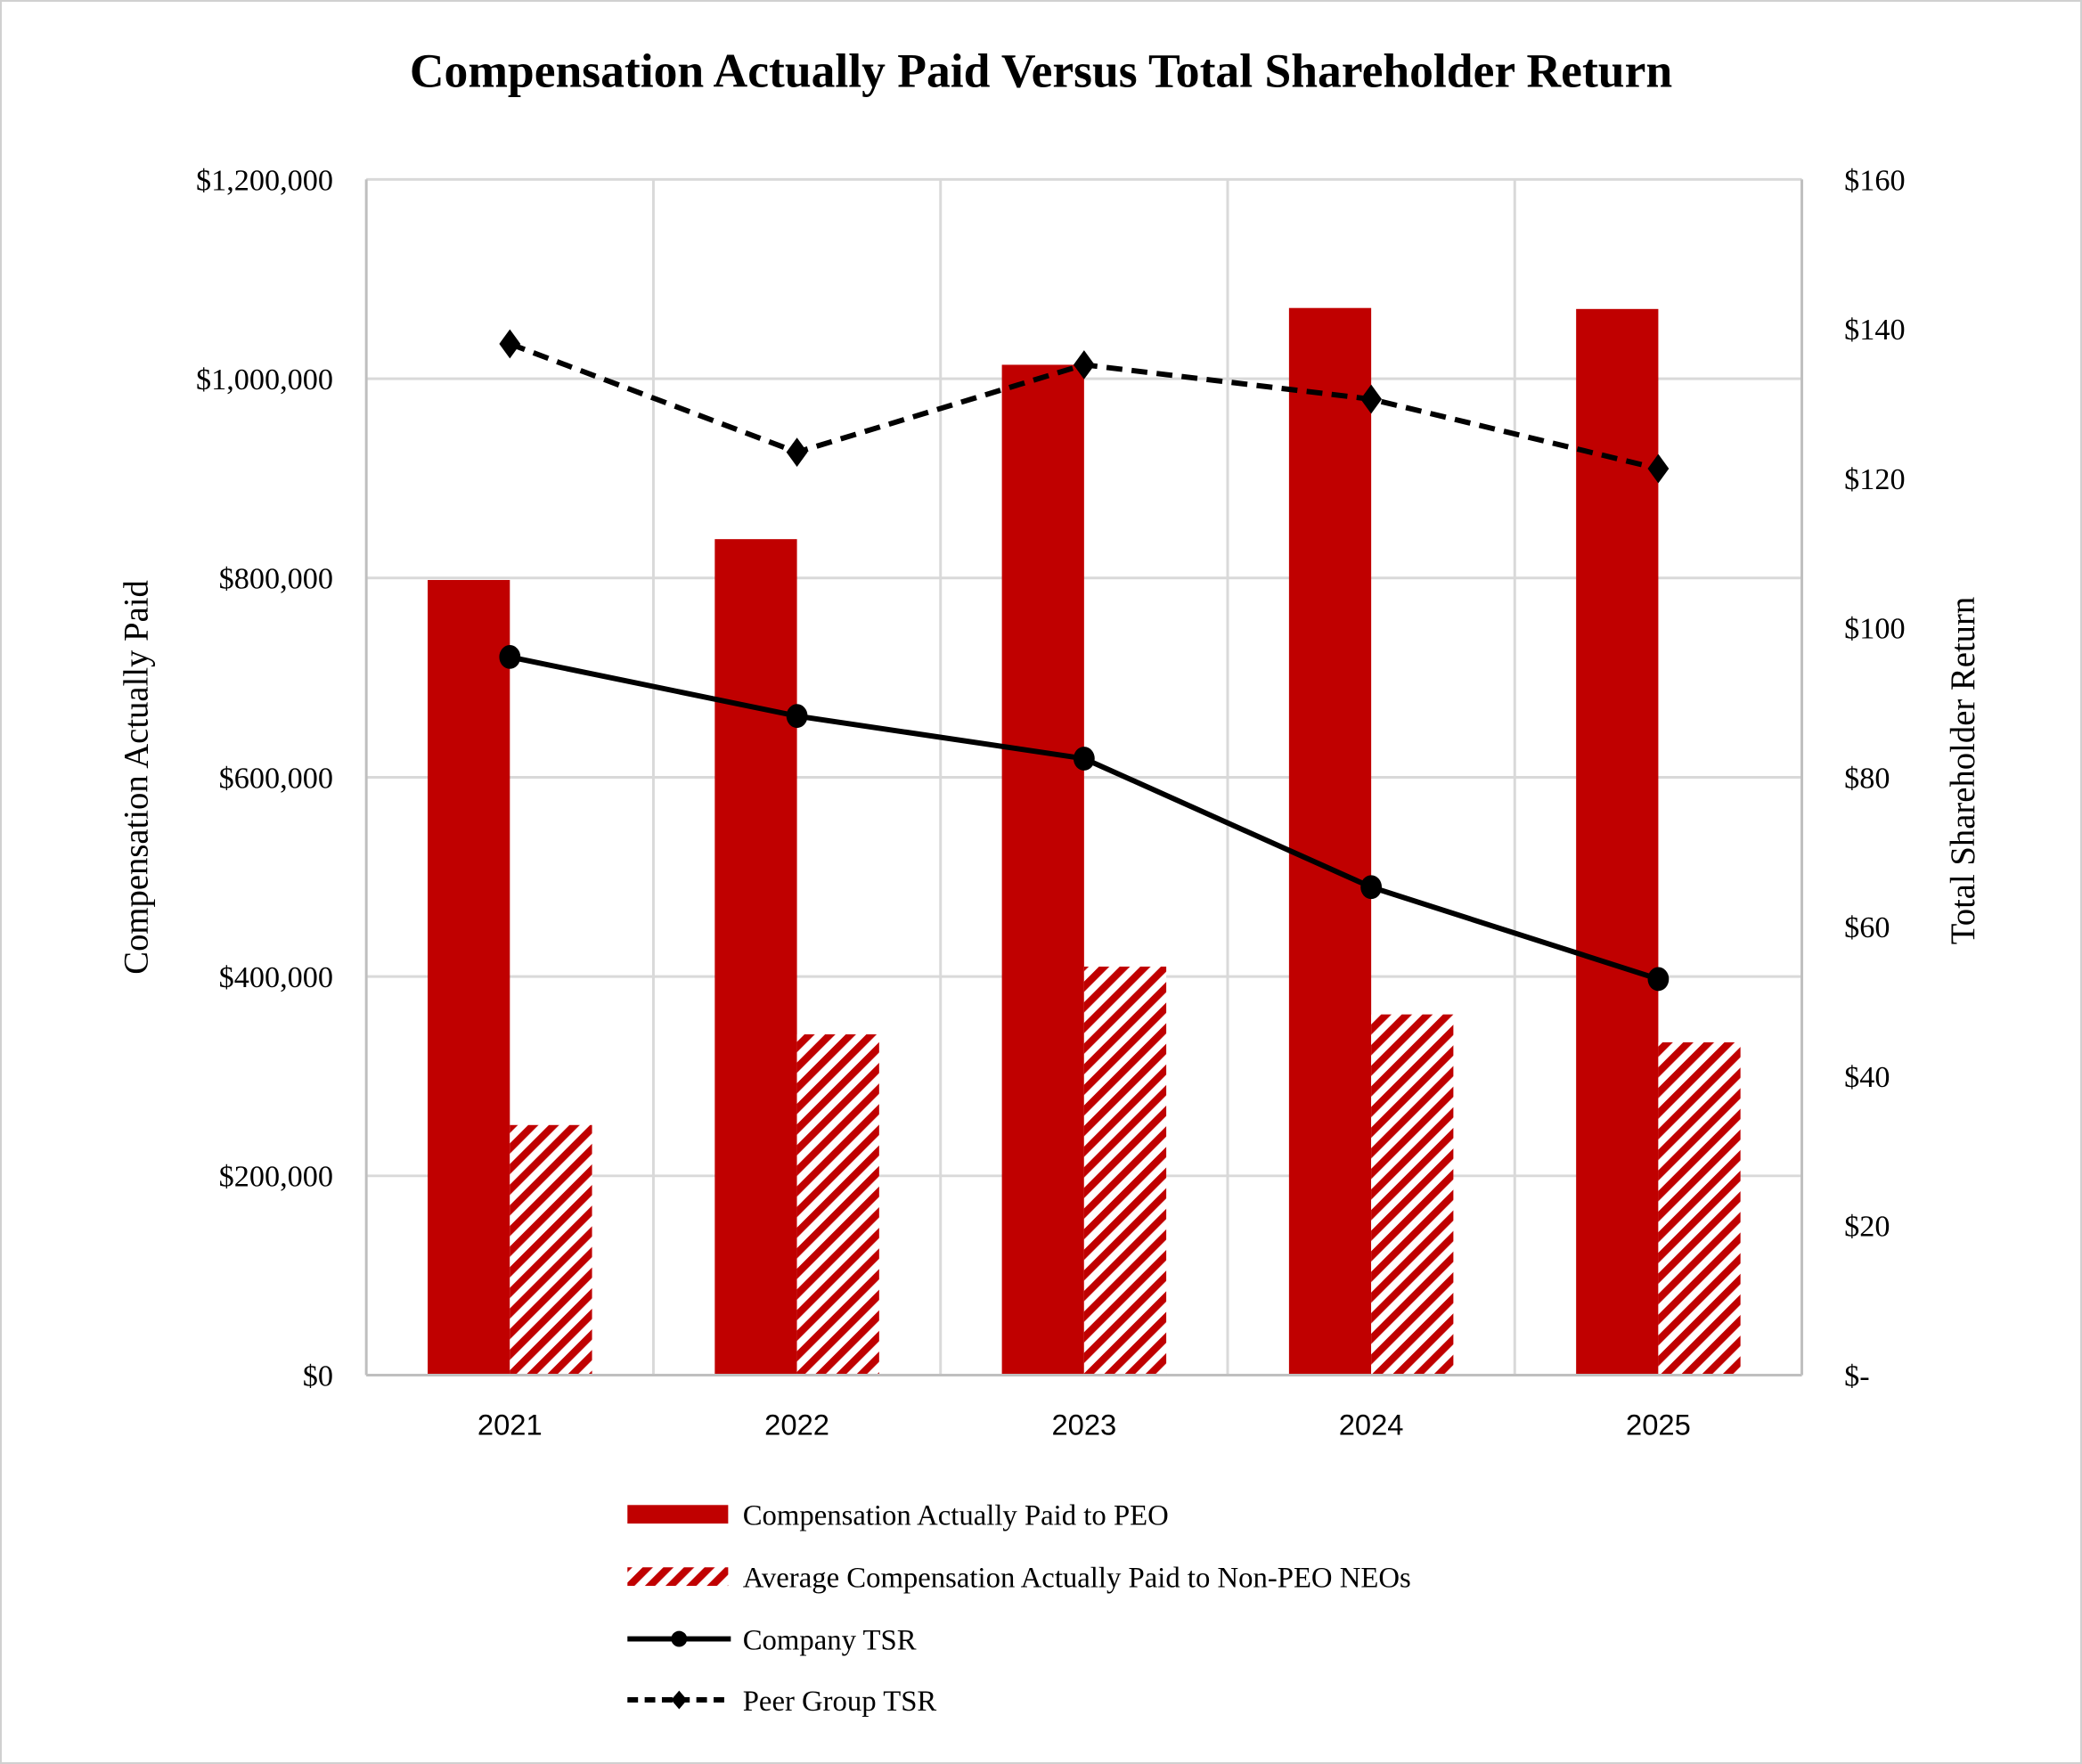 Image resolution: width=2082 pixels, height=1764 pixels. What do you see at coordinates (678, 1514) in the screenshot?
I see `legend-swatch-peo` at bounding box center [678, 1514].